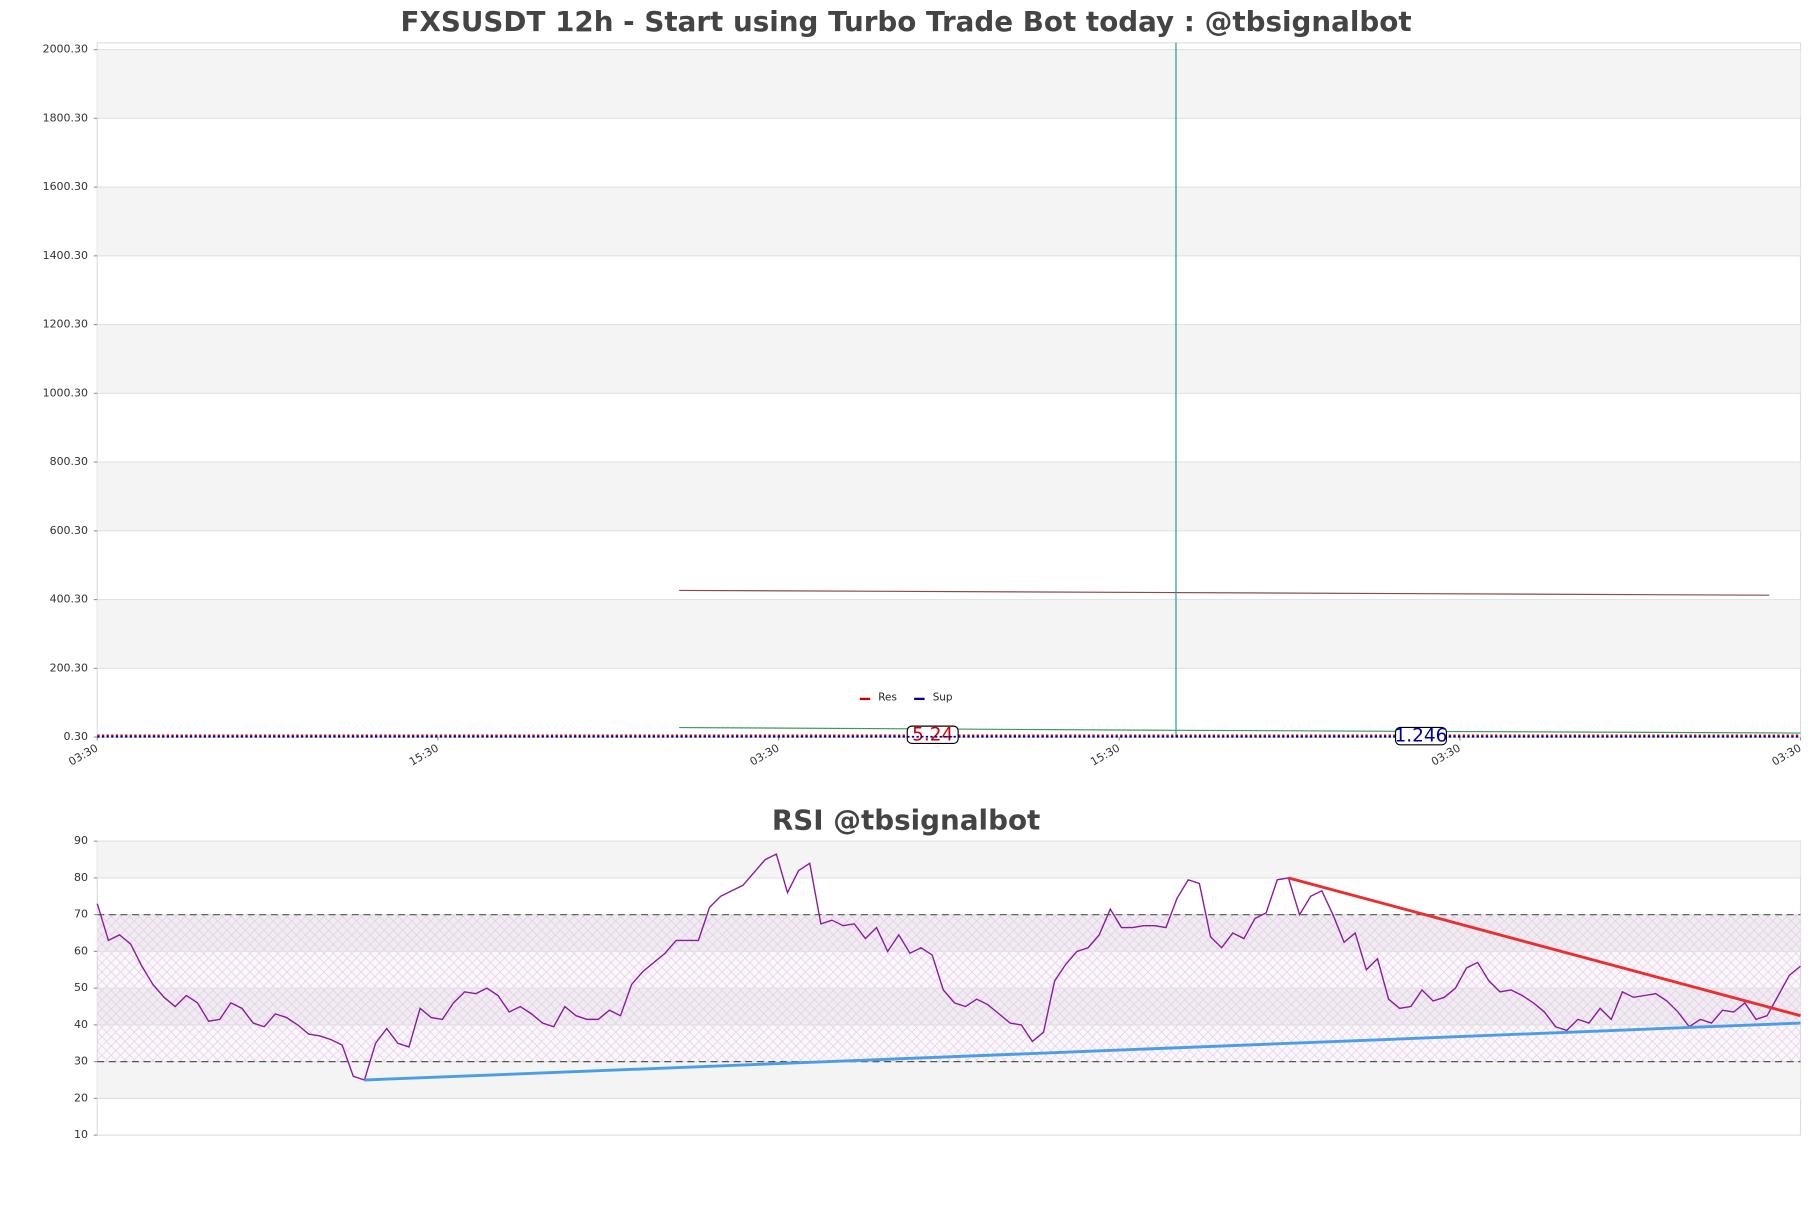 The image size is (1811, 1208). Describe the element at coordinates (943, 698) in the screenshot. I see `legend-label: Sup` at that location.